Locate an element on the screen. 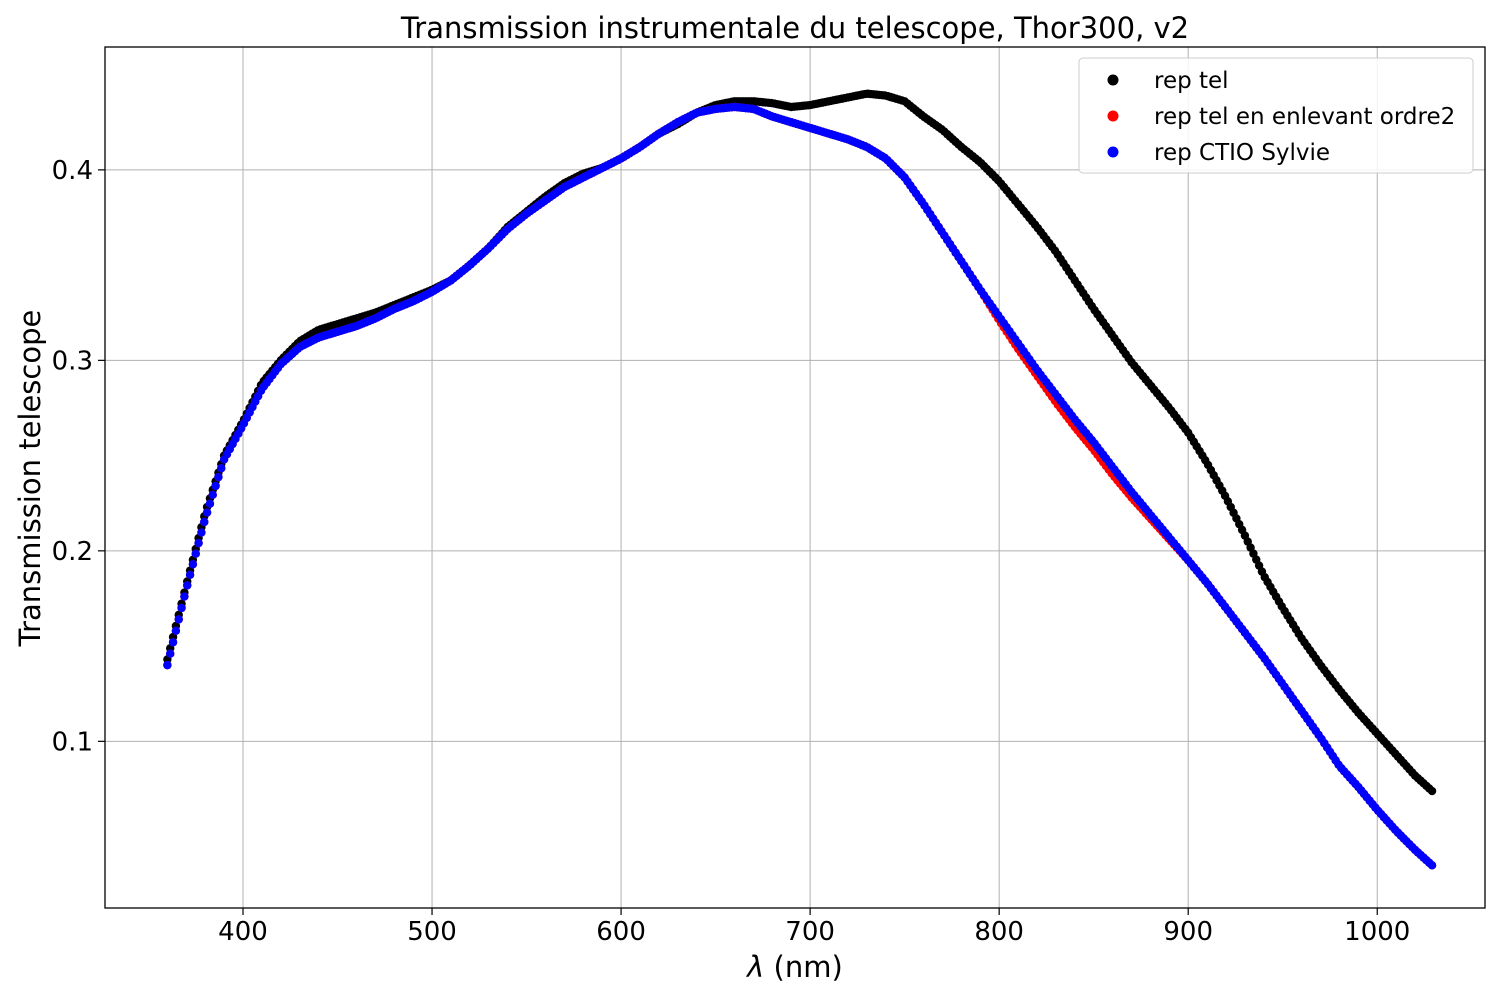 The image size is (1500, 1000). x-axis-symbol: λ is located at coordinates (754, 967).